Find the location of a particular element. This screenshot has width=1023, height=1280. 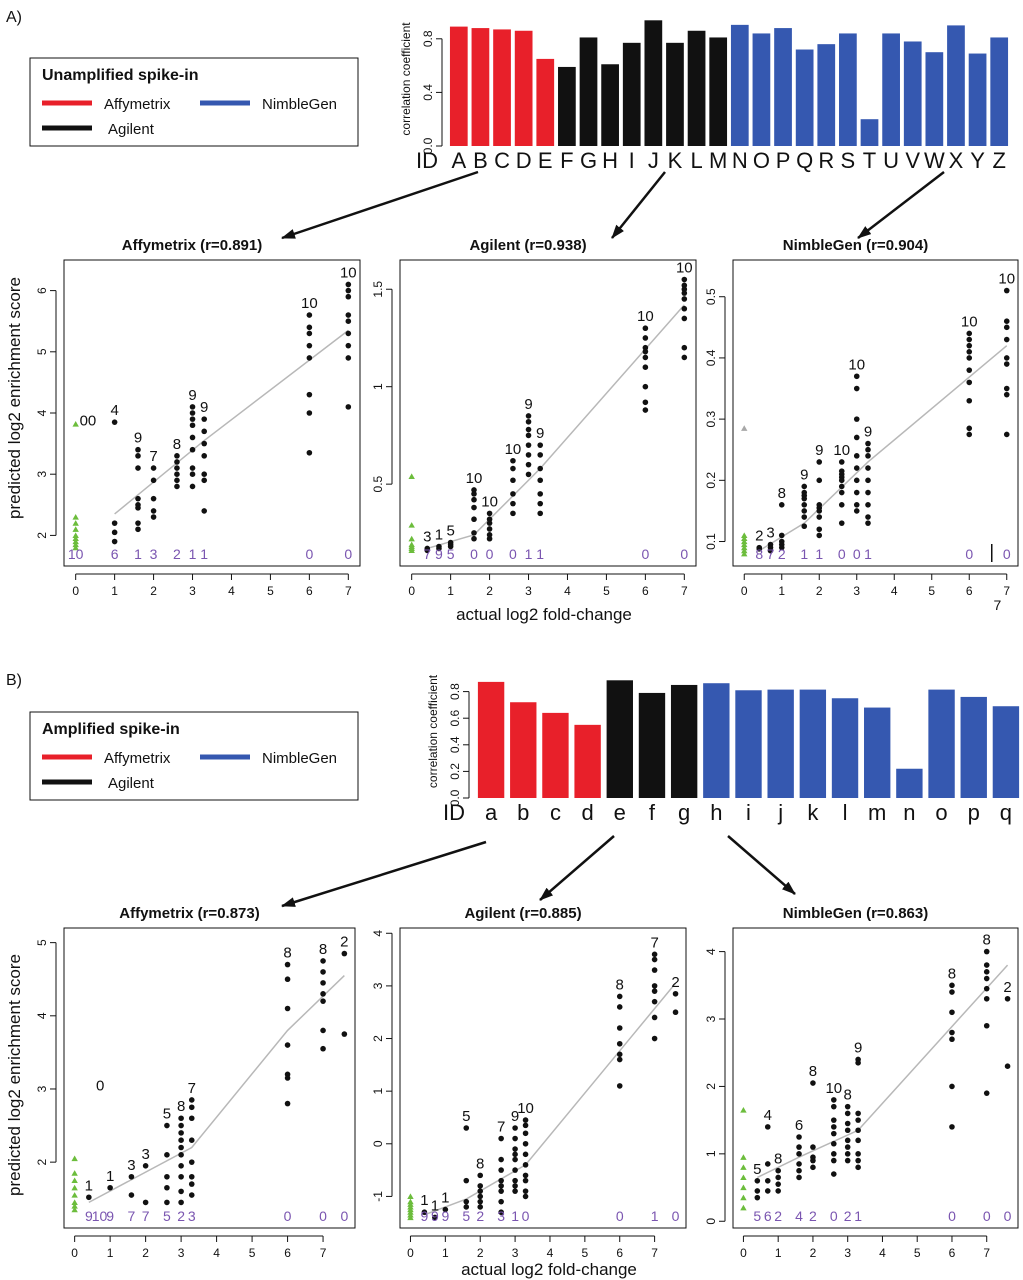

x-axis-label-a: actual log2 fold-change is located at coordinates (544, 614).